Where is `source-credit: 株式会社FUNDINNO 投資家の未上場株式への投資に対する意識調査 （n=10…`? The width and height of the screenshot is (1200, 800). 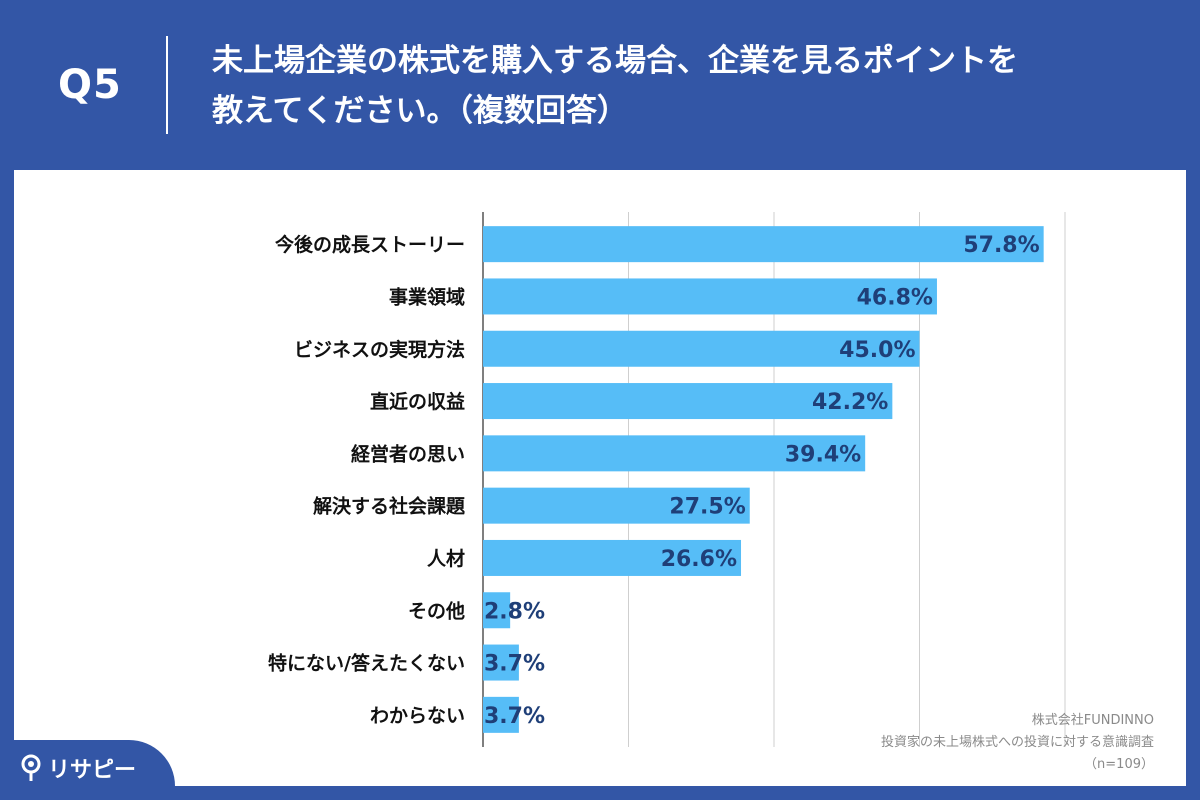 source-credit: 株式会社FUNDINNO 投資家の未上場株式への投資に対する意識調査 （n=10… is located at coordinates (1017, 743).